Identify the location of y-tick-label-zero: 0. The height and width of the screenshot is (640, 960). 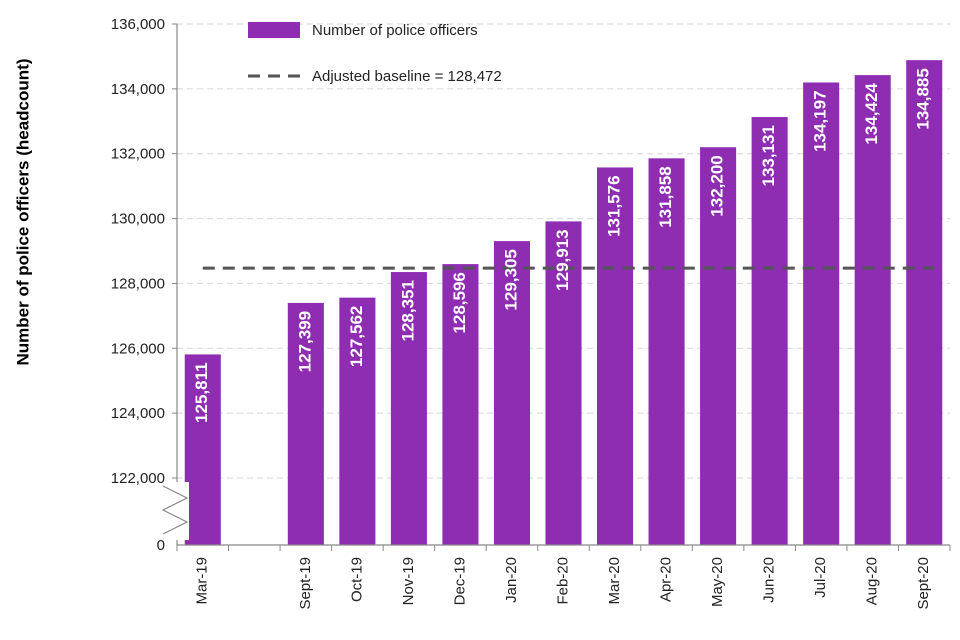
(161, 545).